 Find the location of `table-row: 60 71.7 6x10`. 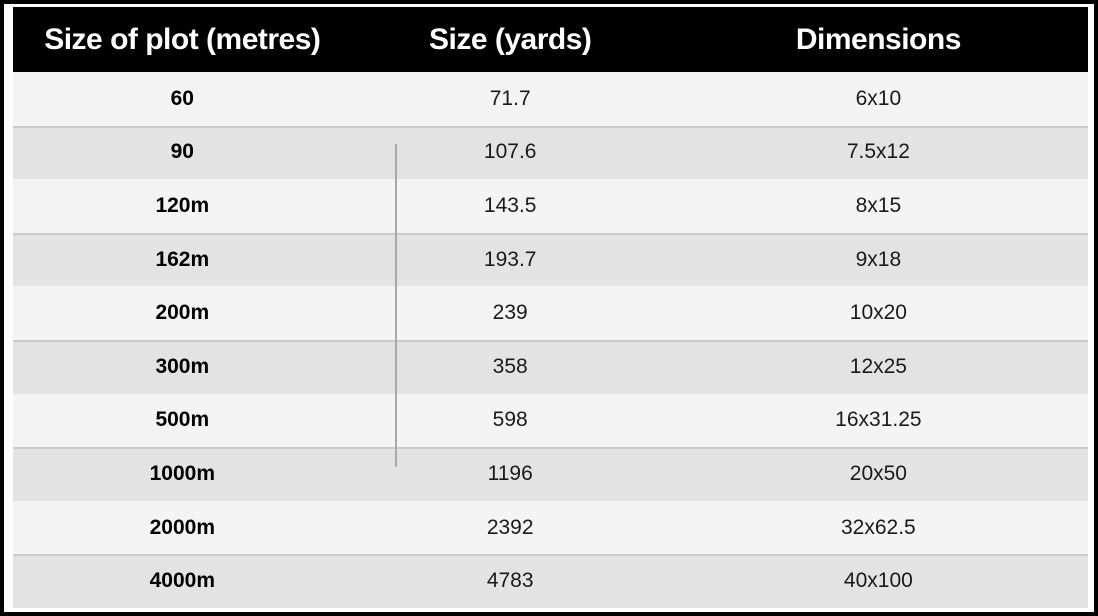

table-row: 60 71.7 6x10 is located at coordinates (550, 99).